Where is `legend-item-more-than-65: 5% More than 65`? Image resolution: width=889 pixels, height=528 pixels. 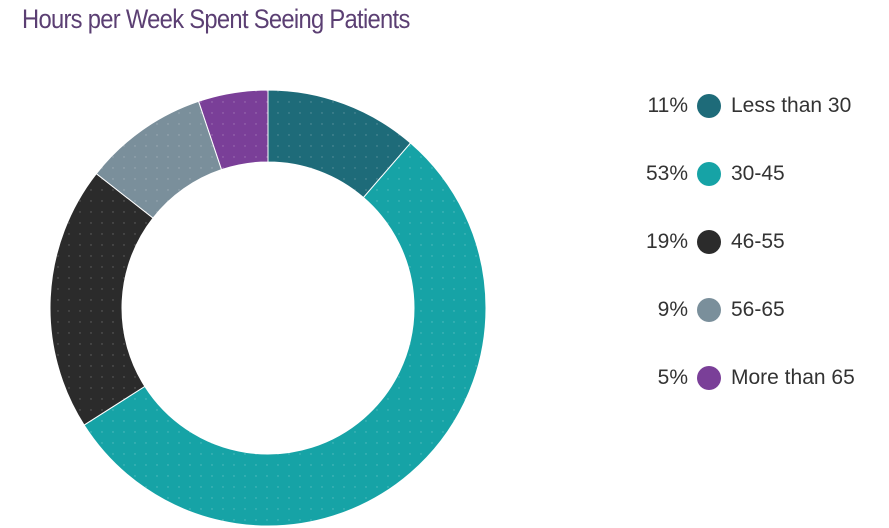 legend-item-more-than-65: 5% More than 65 is located at coordinates (744, 378).